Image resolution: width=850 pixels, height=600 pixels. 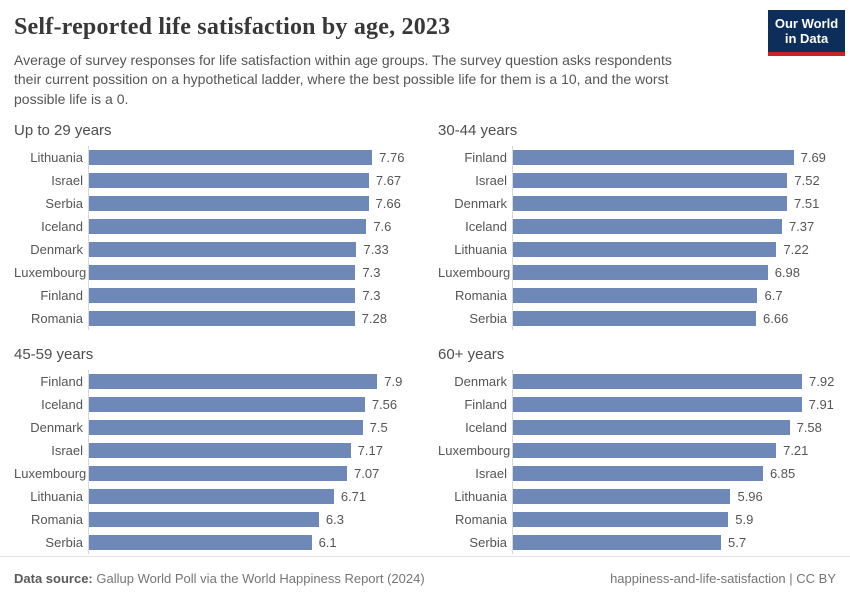 What do you see at coordinates (809, 427) in the screenshot?
I see `value-label: 7.58` at bounding box center [809, 427].